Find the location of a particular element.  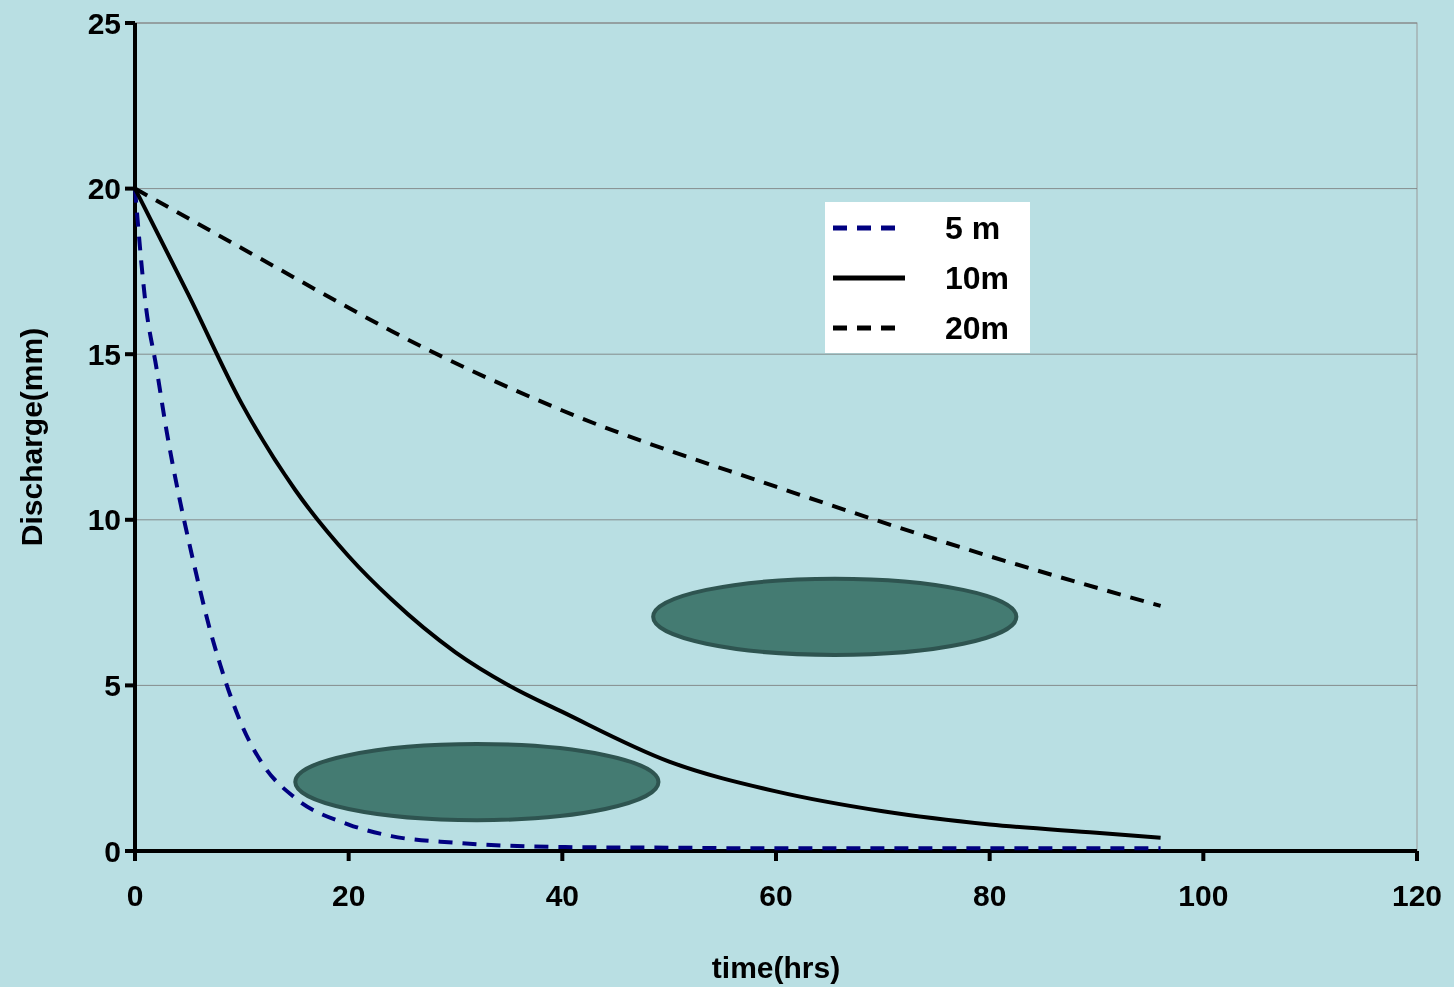

y-tick-label: 25 is located at coordinates (104, 23).